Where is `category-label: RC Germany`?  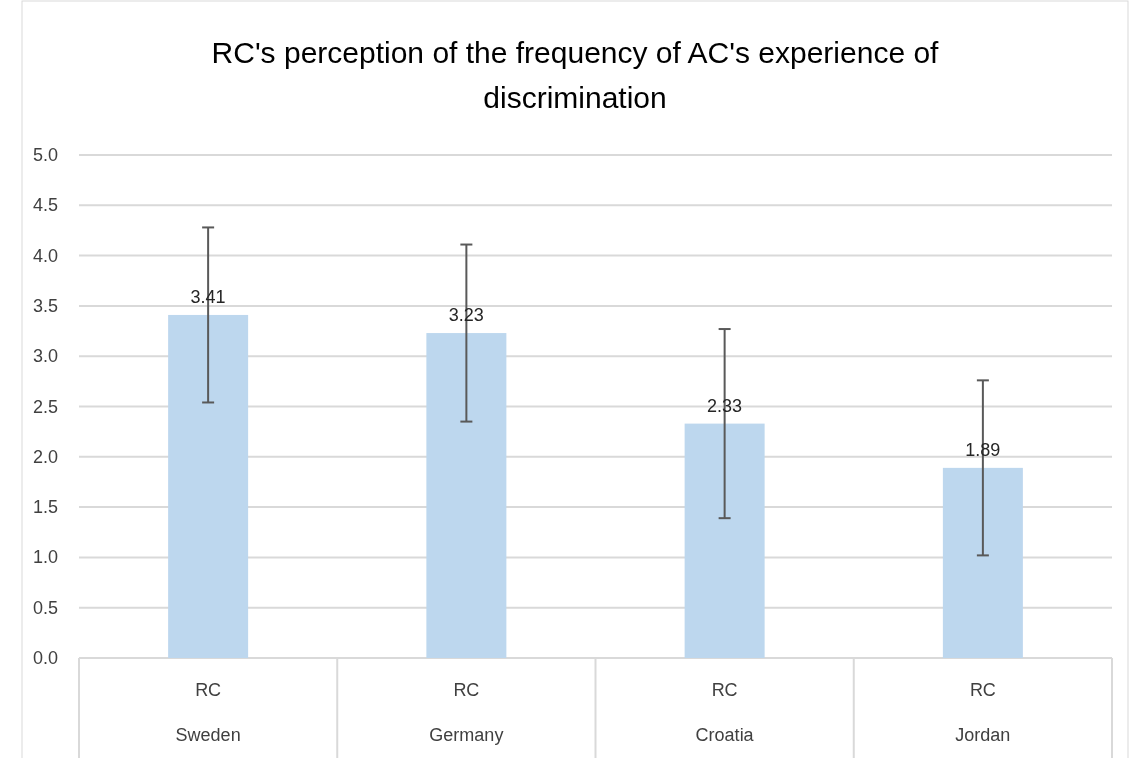 category-label: RC Germany is located at coordinates (466, 712).